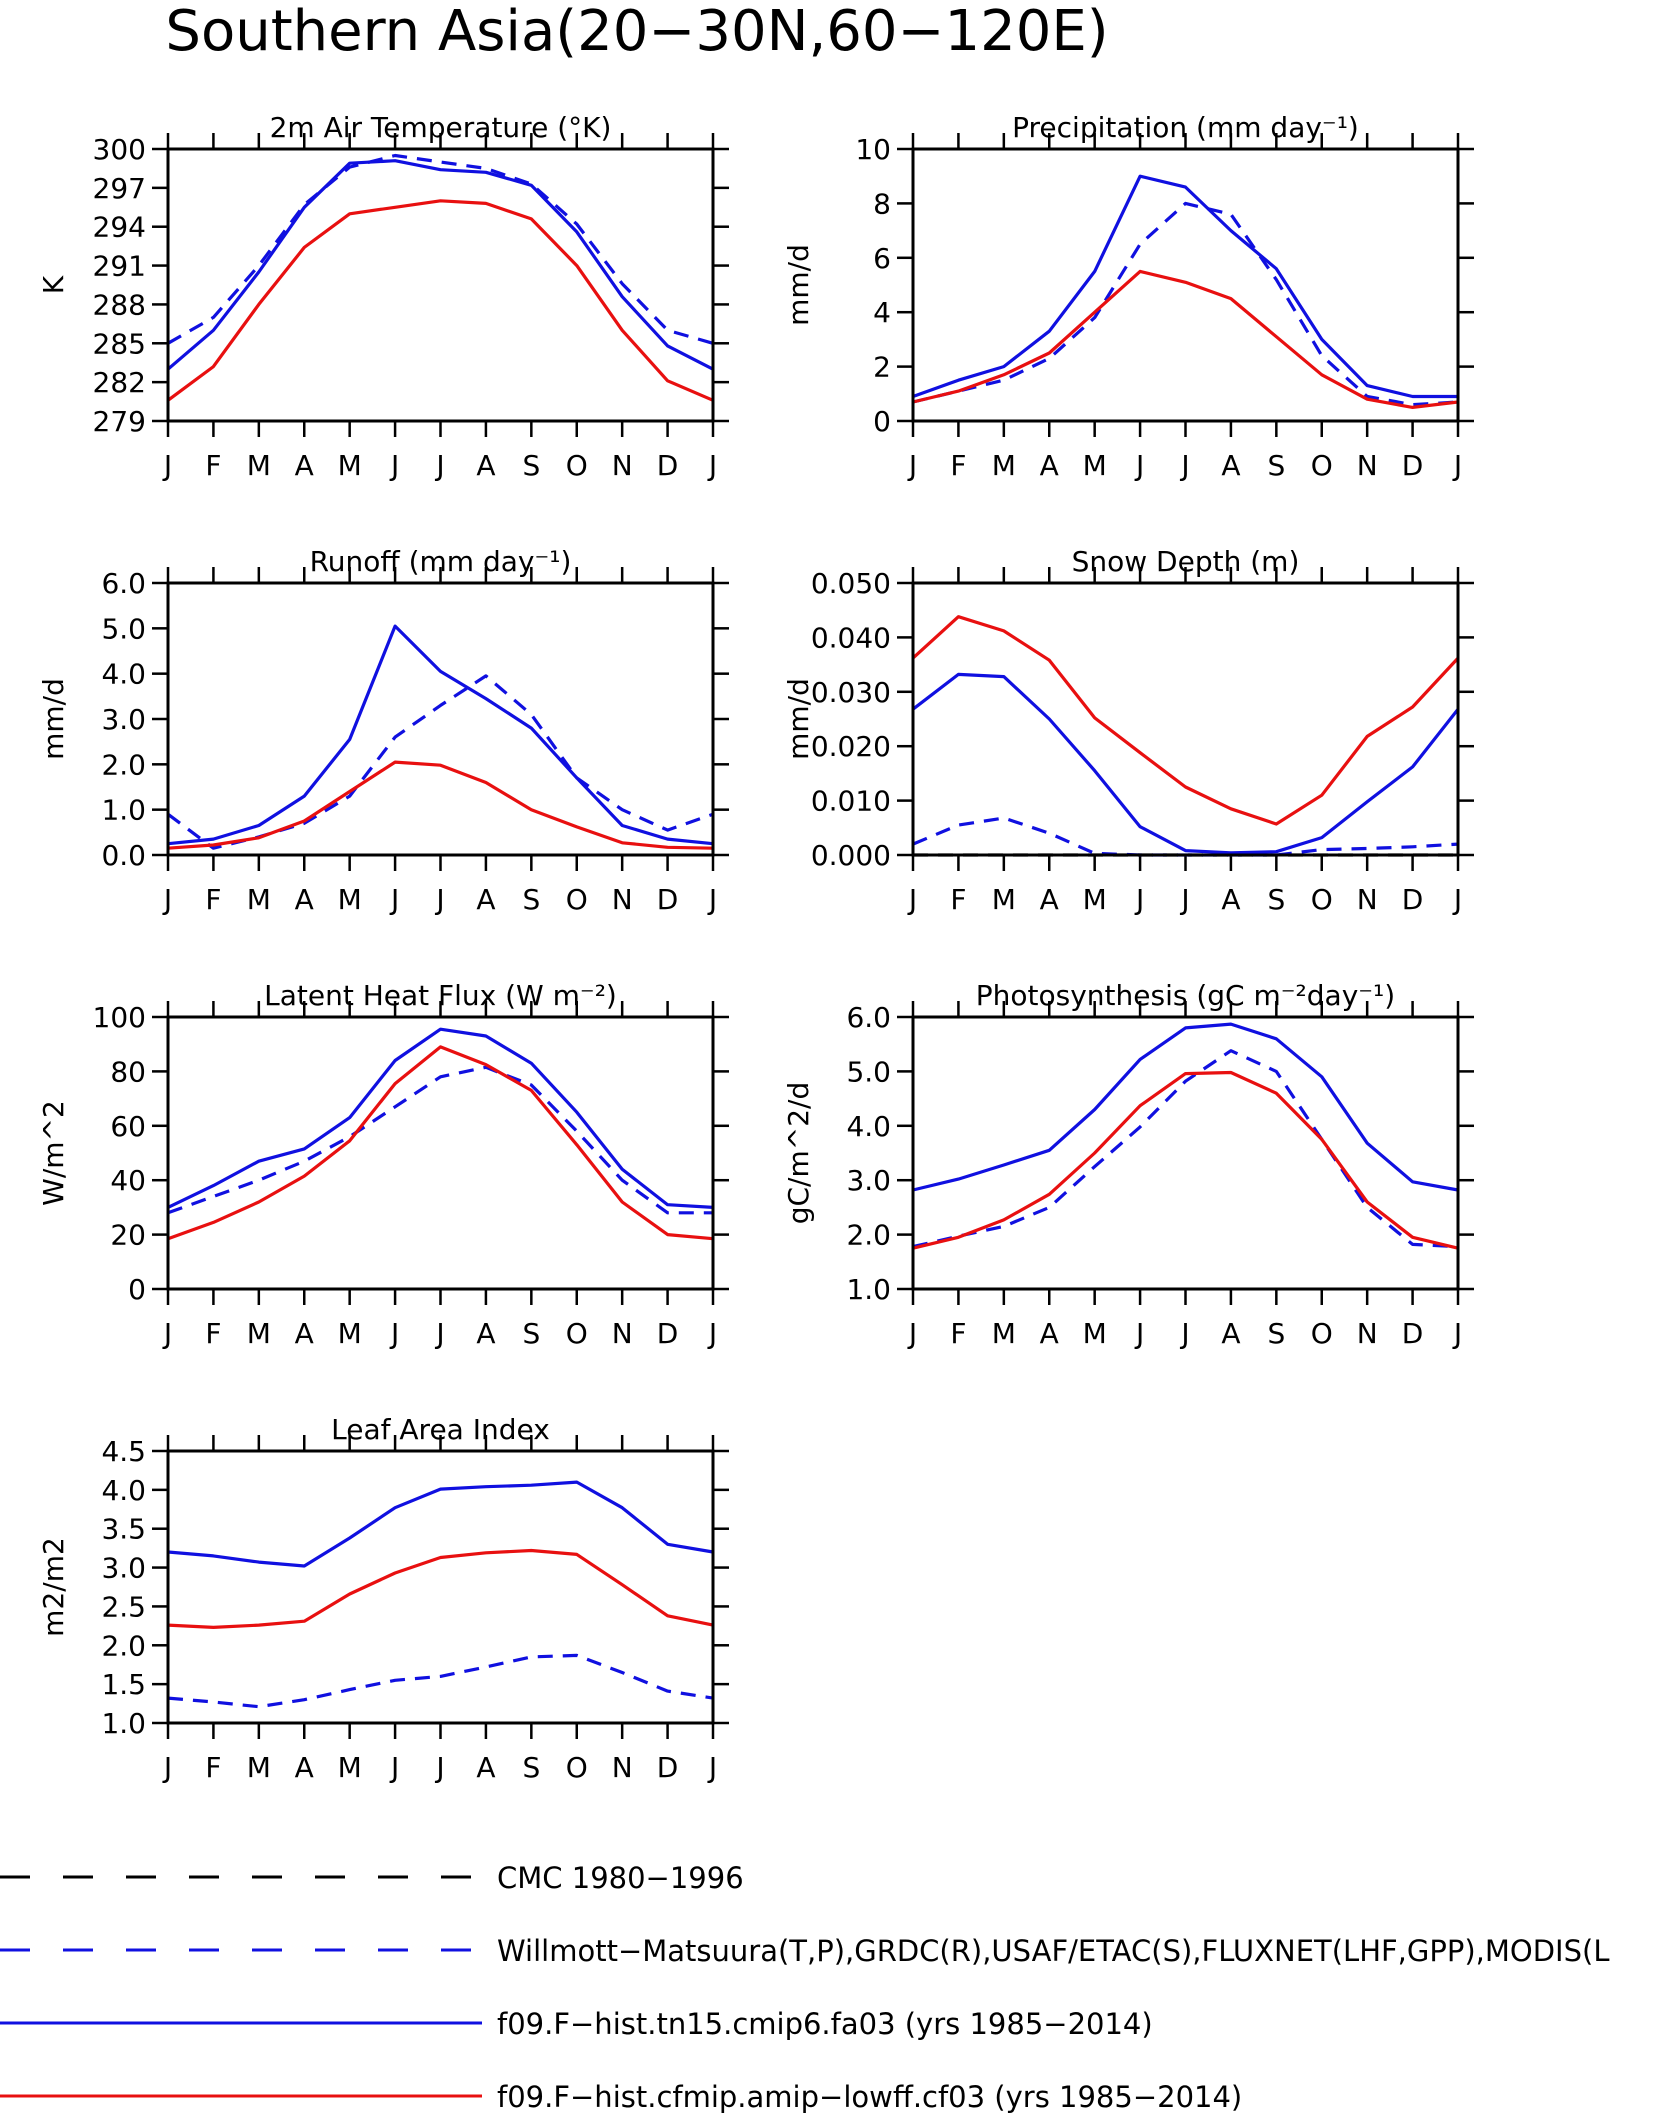 The width and height of the screenshot is (1673, 2123). I want to click on y-tick-label: 8, so click(882, 203).